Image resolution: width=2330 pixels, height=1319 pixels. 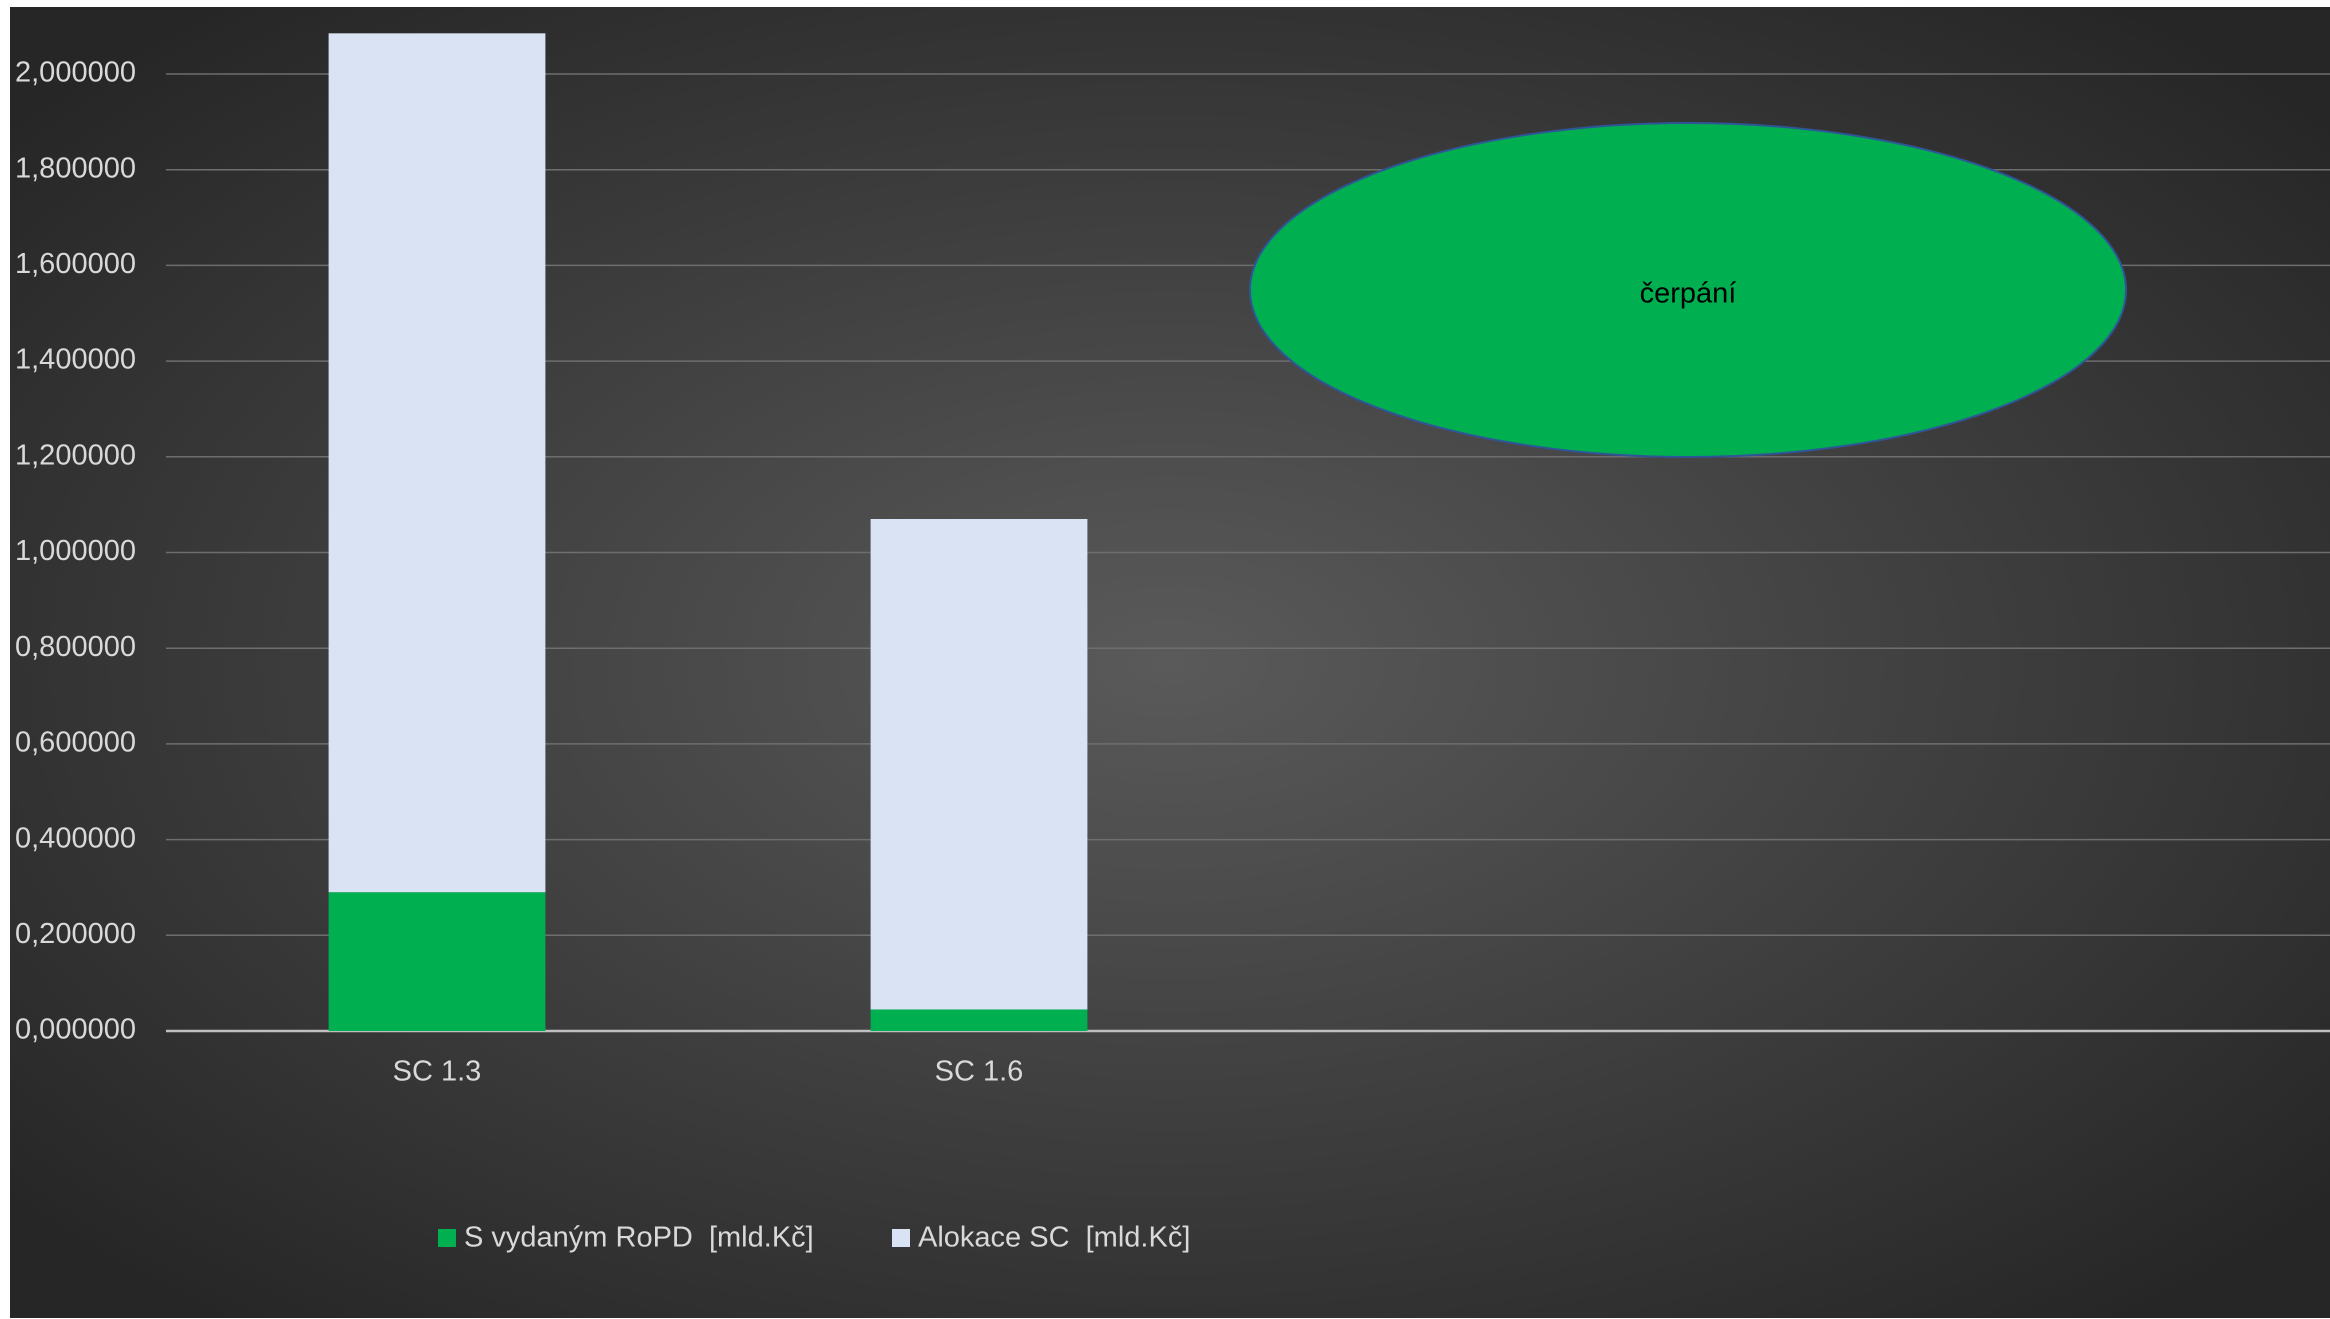 What do you see at coordinates (1054, 1238) in the screenshot?
I see `legend-label: Alokace SC [mld.Kč]` at bounding box center [1054, 1238].